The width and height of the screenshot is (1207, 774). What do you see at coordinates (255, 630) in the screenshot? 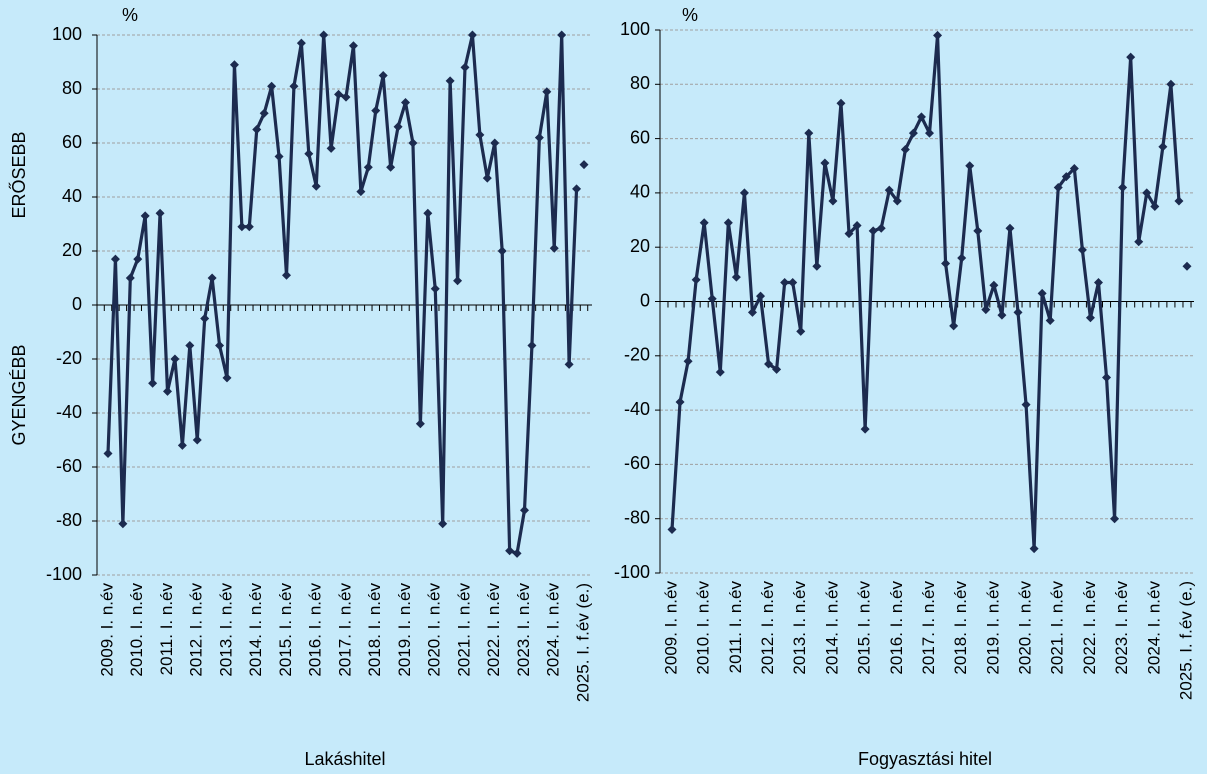
I see `x-tick-label: 2014. I. n.év` at bounding box center [255, 630].